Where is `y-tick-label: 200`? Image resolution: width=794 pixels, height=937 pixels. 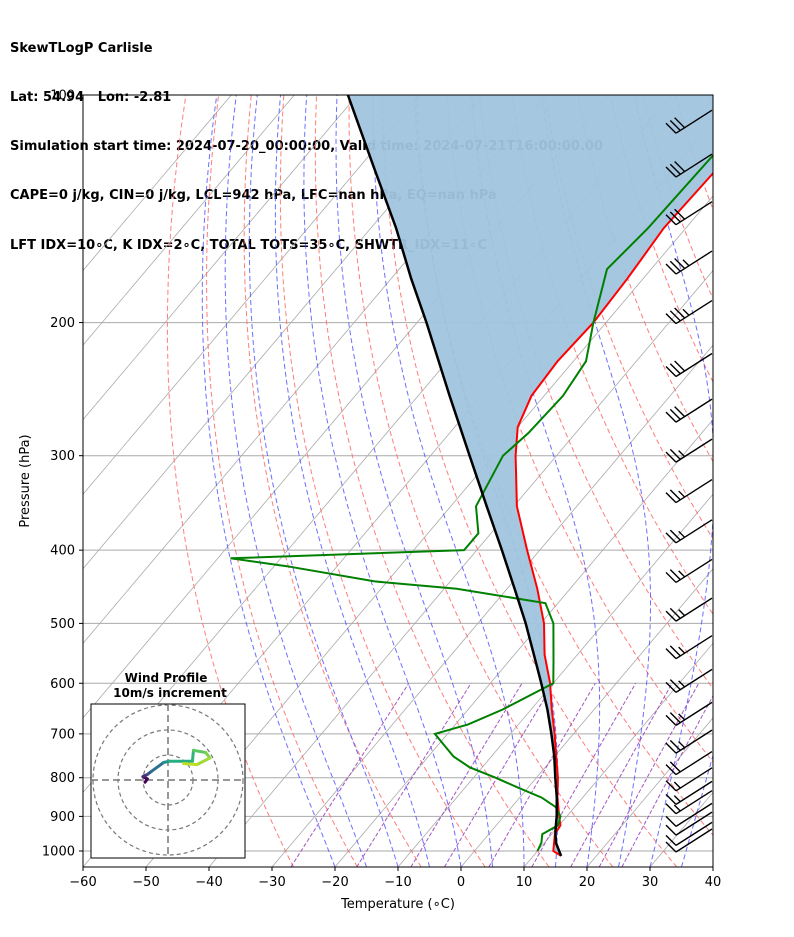
y-tick-label: 200 is located at coordinates (62, 323).